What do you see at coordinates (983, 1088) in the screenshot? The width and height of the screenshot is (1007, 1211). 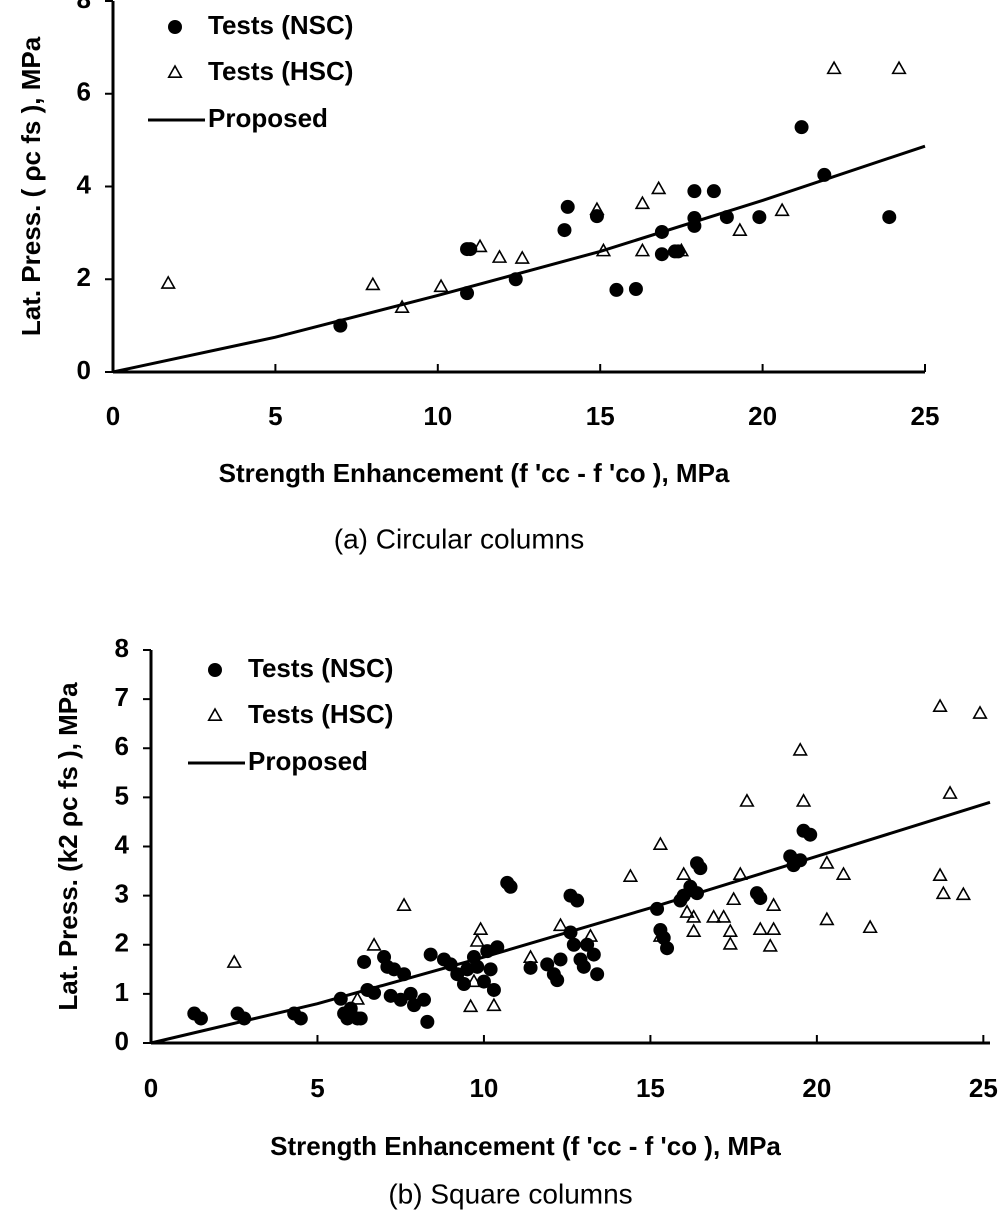 I see `x-tick-label: 25` at bounding box center [983, 1088].